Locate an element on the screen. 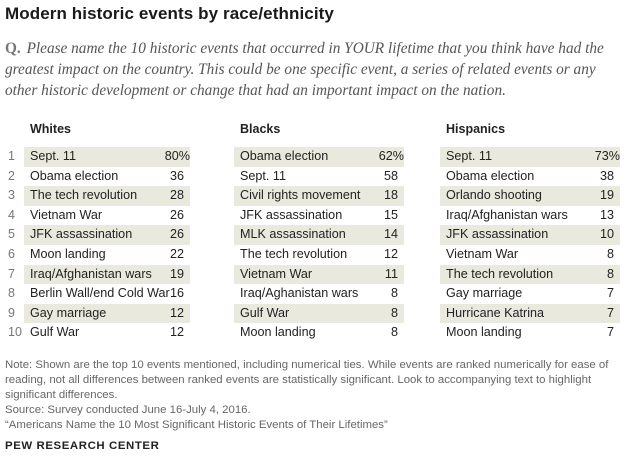 This screenshot has height=468, width=630. table-row: Moon landing 7 is located at coordinates (530, 333).